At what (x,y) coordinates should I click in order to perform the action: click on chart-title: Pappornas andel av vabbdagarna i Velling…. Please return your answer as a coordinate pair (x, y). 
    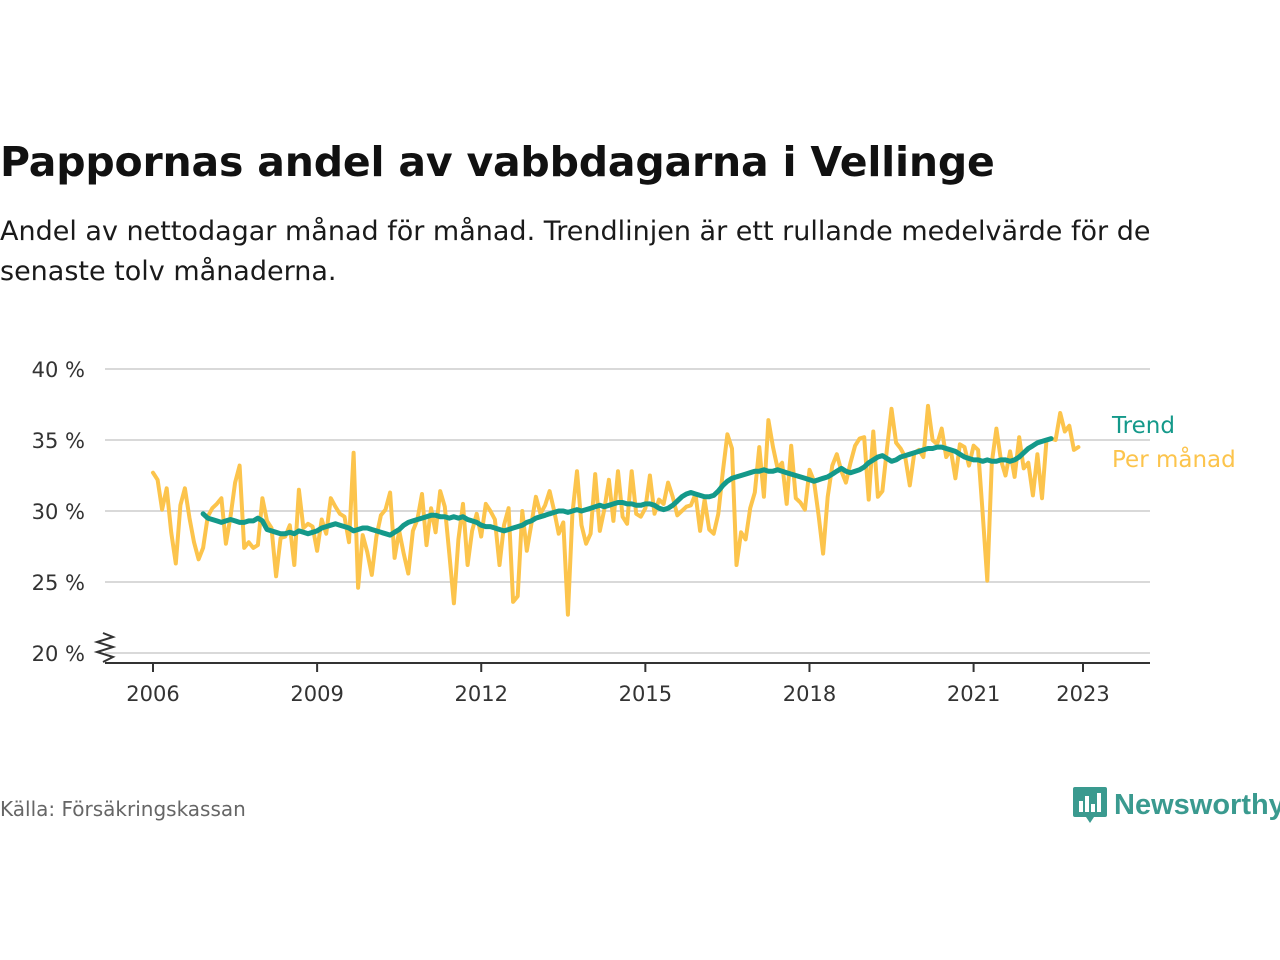
    Looking at the image, I should click on (497, 162).